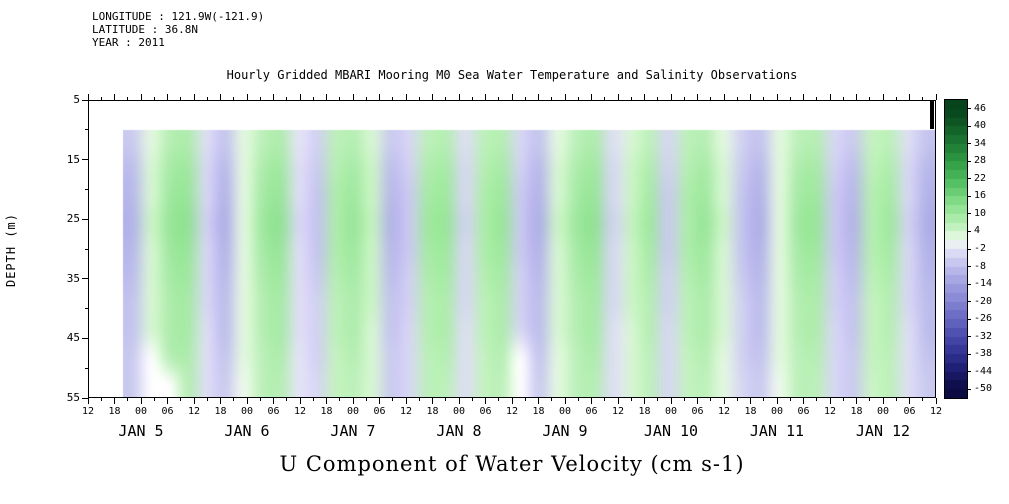 Image resolution: width=1009 pixels, height=504 pixels. Describe the element at coordinates (983, 354) in the screenshot. I see `colorbar-tick-label: -38` at that location.